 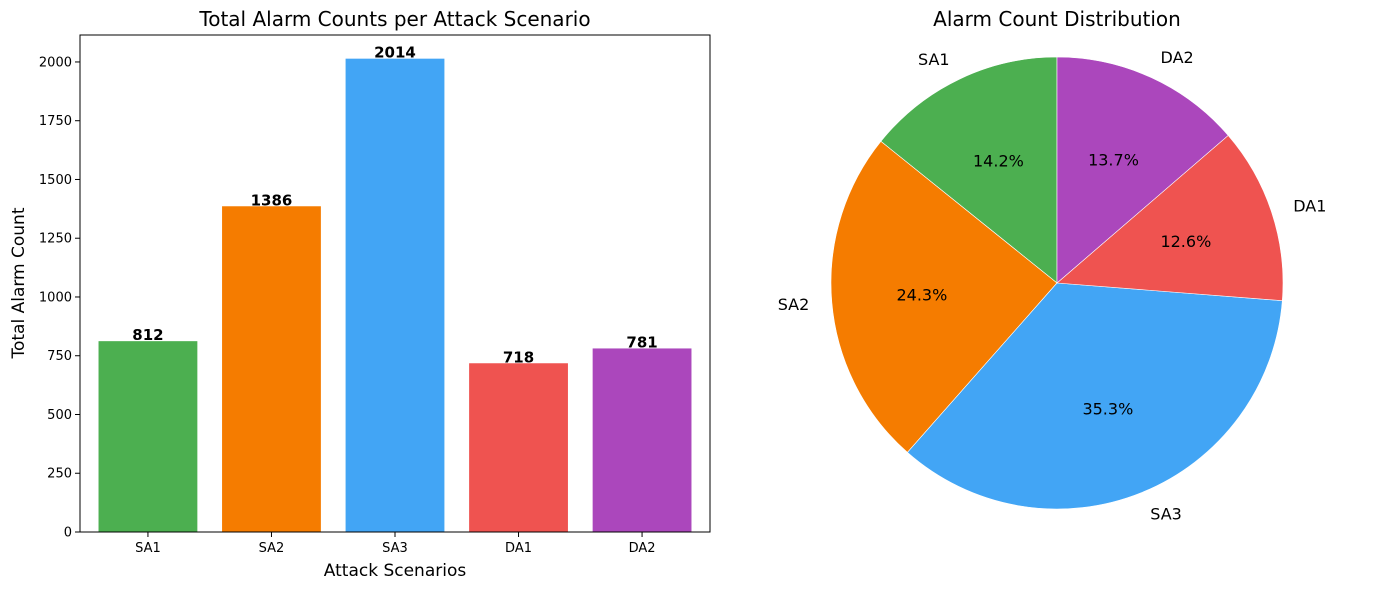 I want to click on bar-x-ticks: SA1 SA2 SA3 DA1 DA2, so click(x=395, y=544).